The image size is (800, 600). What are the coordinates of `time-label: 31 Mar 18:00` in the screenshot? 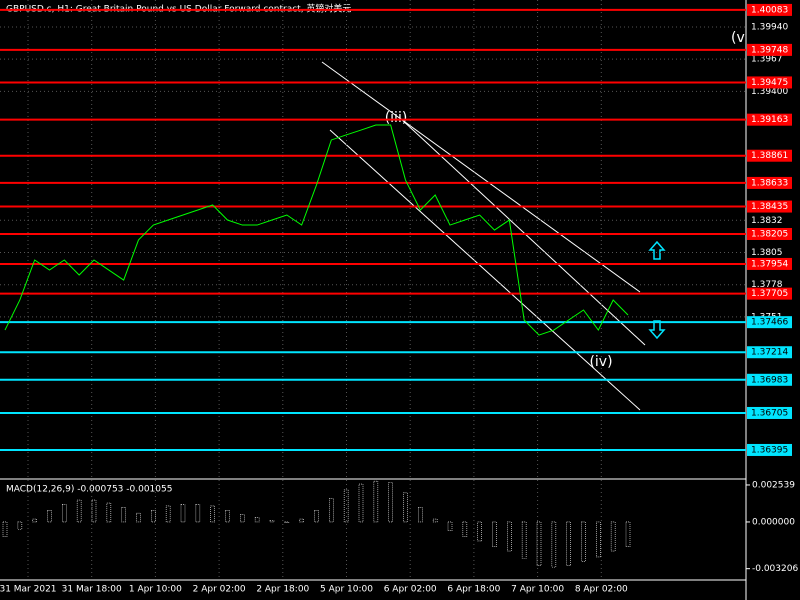 It's located at (92, 590).